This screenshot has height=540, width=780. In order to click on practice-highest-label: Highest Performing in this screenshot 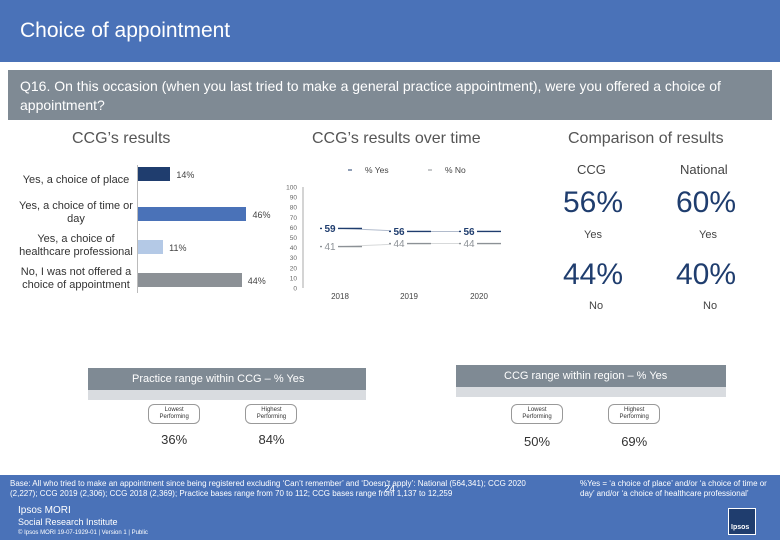, I will do `click(271, 414)`.